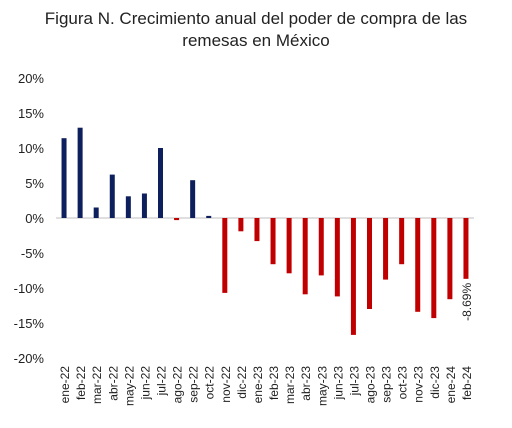  I want to click on x-tick-label: dic-22, so click(242, 382).